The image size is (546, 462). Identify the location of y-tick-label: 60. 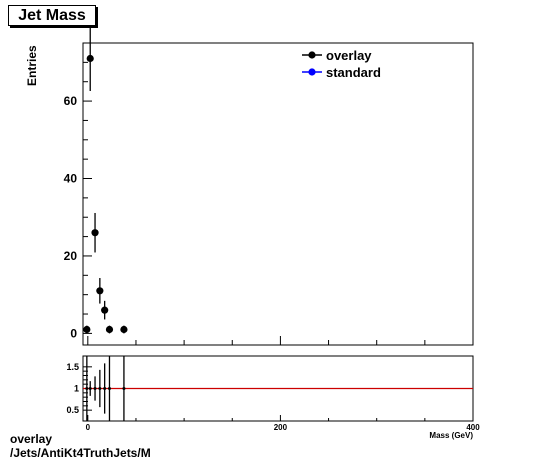
(71, 101).